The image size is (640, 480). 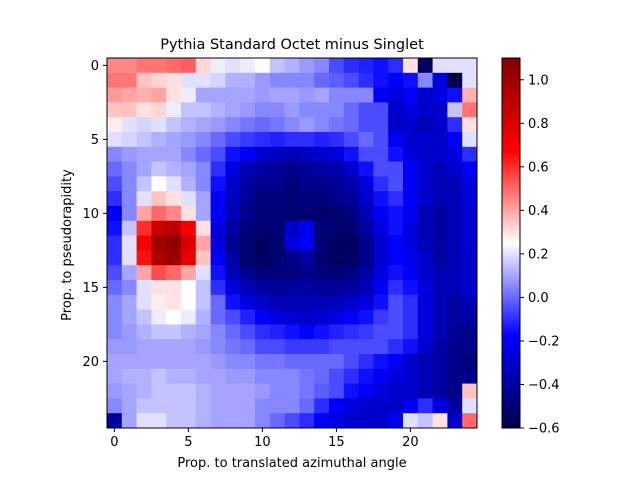 What do you see at coordinates (511, 243) in the screenshot?
I see `colorbar` at bounding box center [511, 243].